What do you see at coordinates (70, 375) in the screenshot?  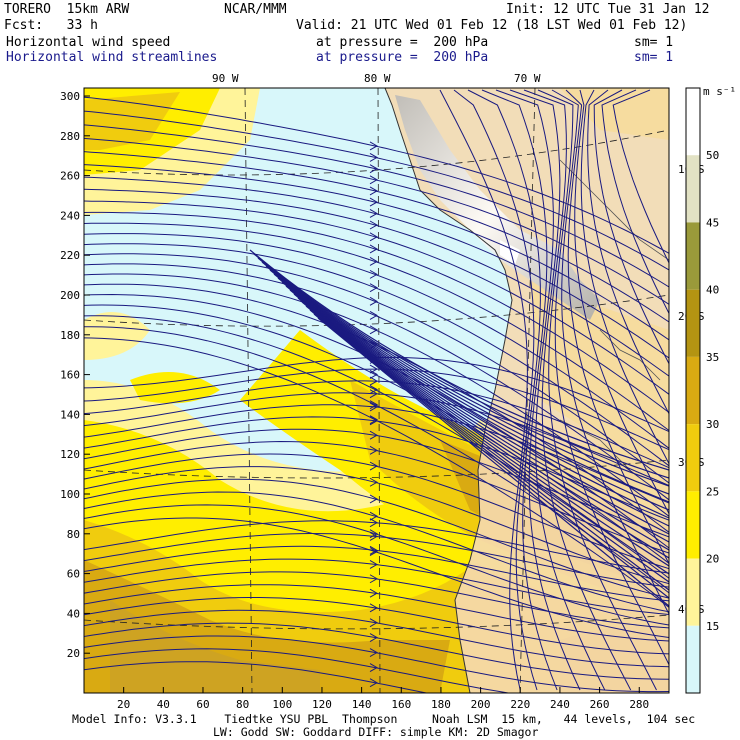 I see `y-tick-label: 160` at bounding box center [70, 375].